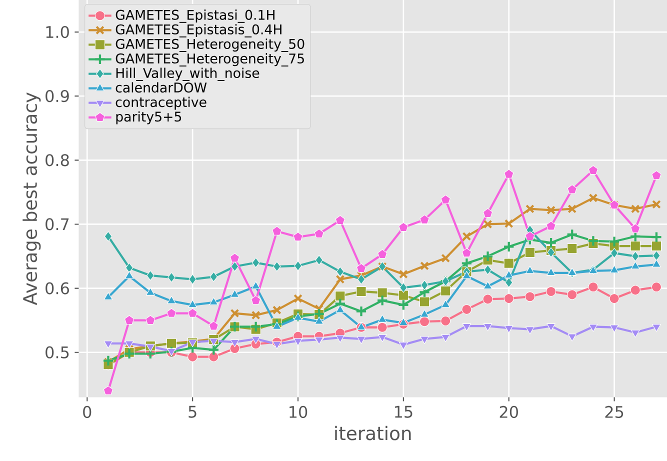  What do you see at coordinates (188, 74) in the screenshot?
I see `legend-label: Hill_Valley_with_noise` at bounding box center [188, 74].